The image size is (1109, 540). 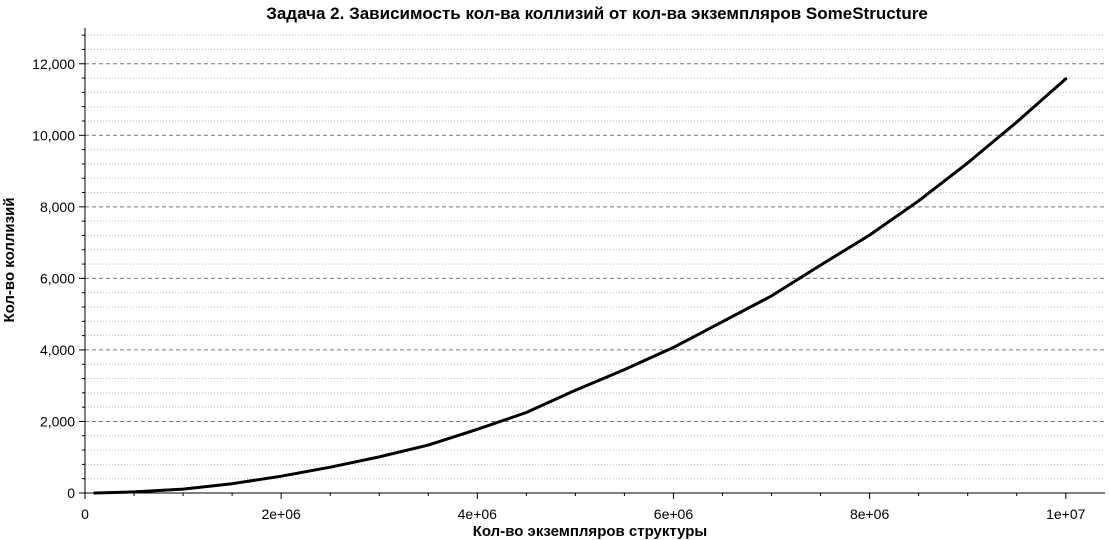 What do you see at coordinates (57, 278) in the screenshot?
I see `y-tick-label: 6,000` at bounding box center [57, 278].